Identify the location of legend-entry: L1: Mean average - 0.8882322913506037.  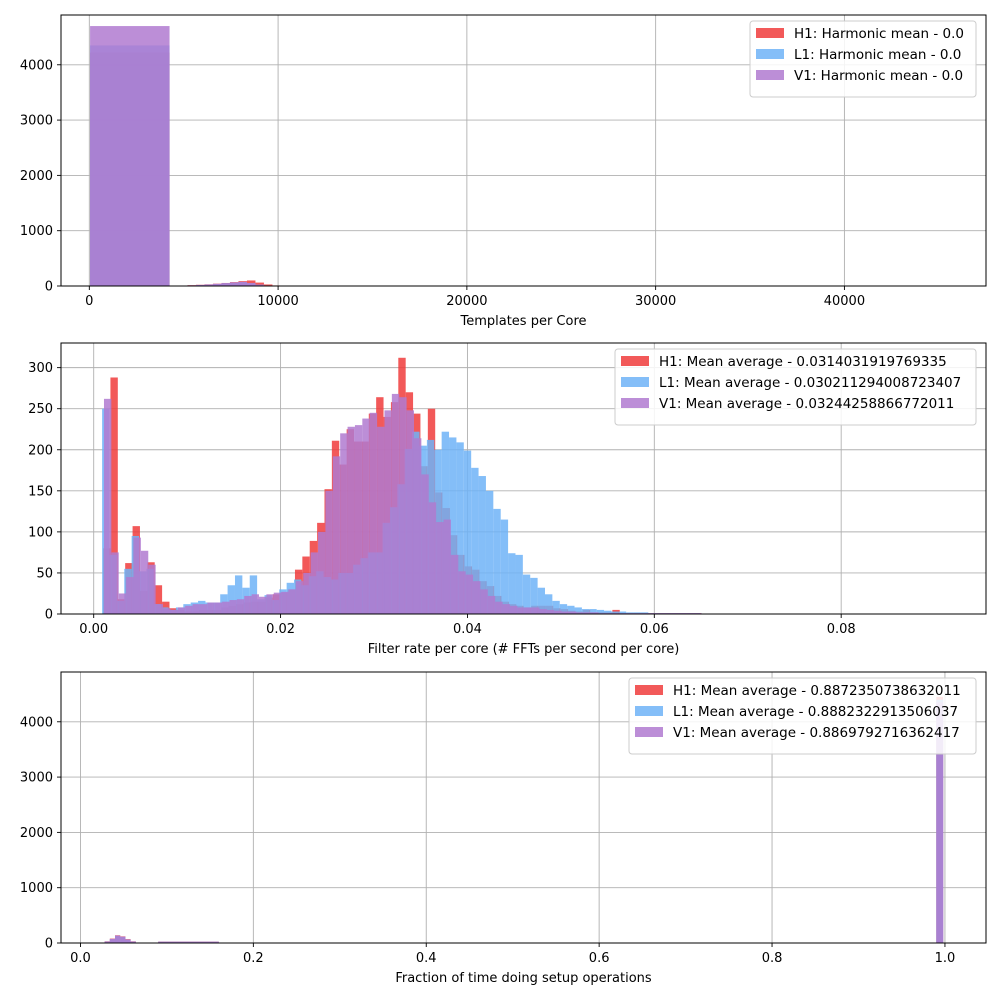
(815, 712).